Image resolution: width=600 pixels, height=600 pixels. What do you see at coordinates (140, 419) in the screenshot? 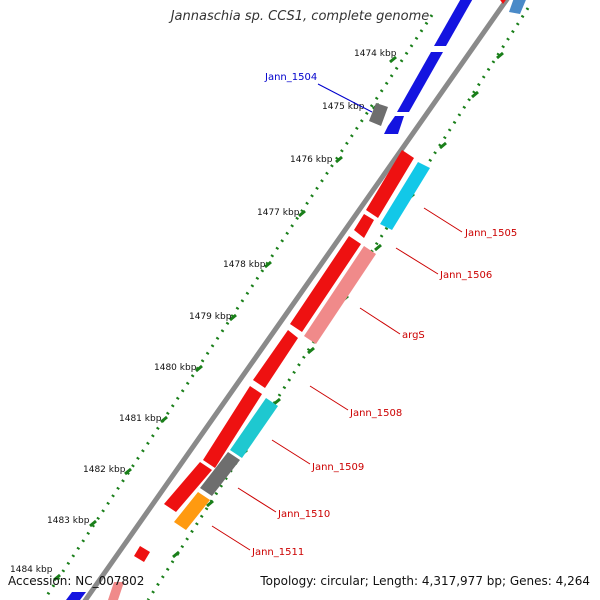
I see `kbp-tick-label: 1481 kbp` at bounding box center [140, 419].